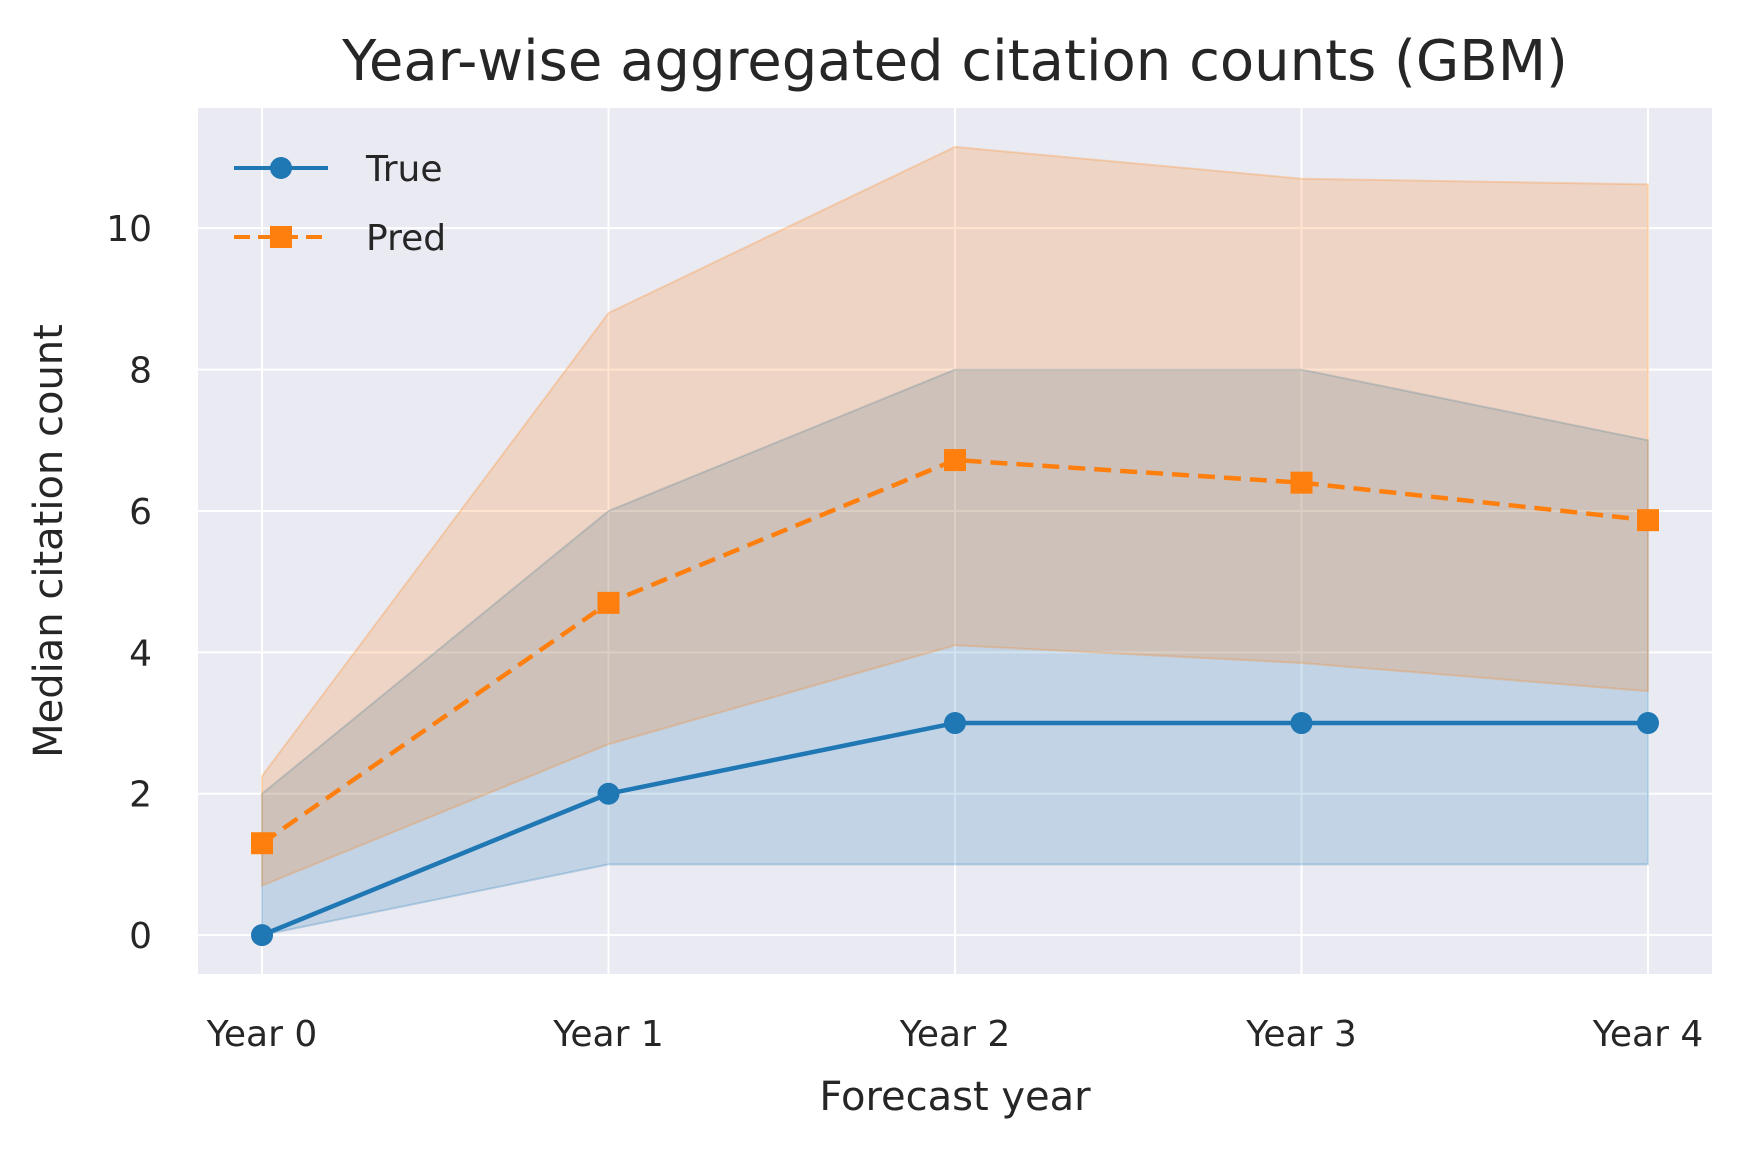 This screenshot has height=1150, width=1740. I want to click on y-tick-label: 0, so click(140, 936).